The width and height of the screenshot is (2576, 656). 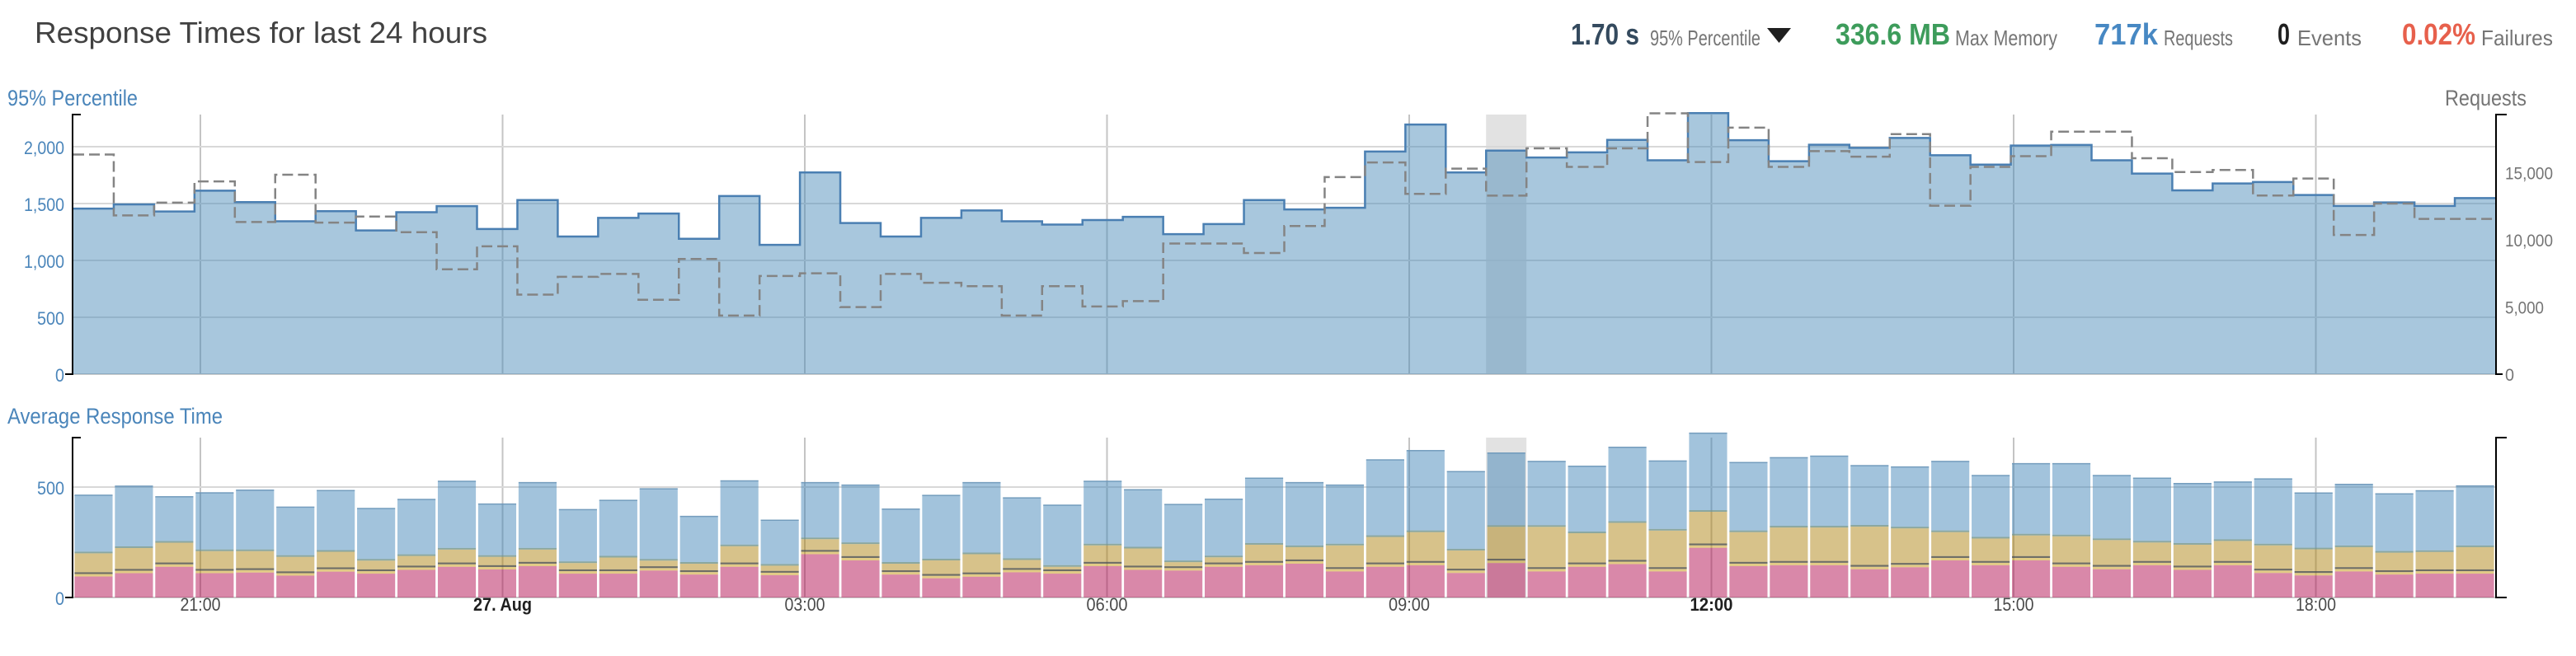 I want to click on svg-text: 27. Aug, so click(x=502, y=604).